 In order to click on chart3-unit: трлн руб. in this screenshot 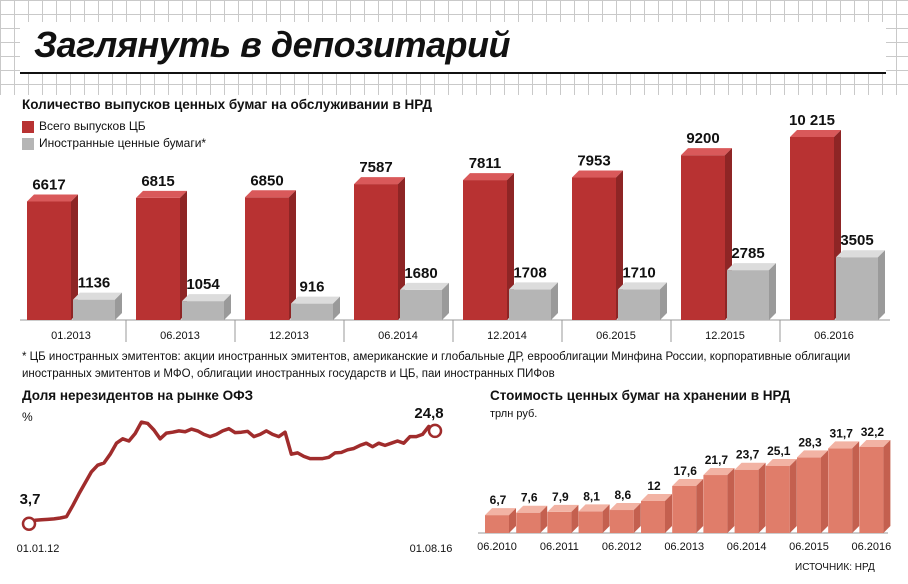, I will do `click(514, 414)`.